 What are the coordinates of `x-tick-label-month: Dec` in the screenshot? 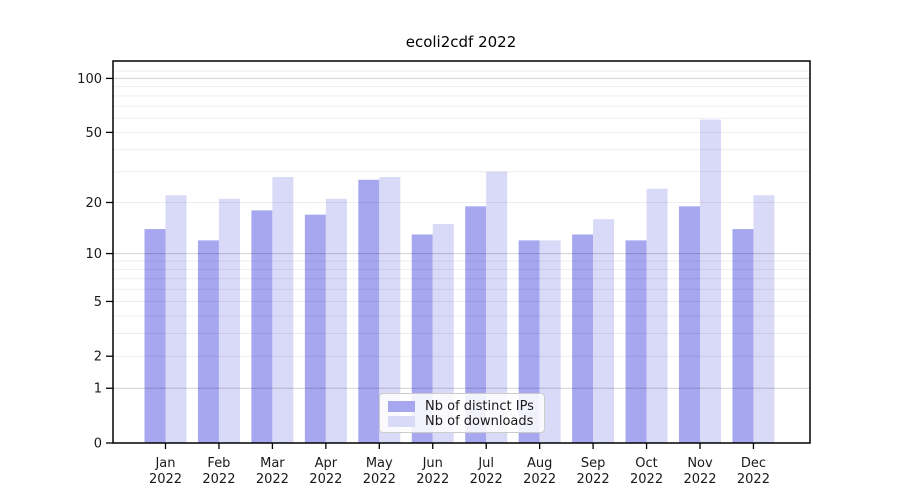 It's located at (753, 463).